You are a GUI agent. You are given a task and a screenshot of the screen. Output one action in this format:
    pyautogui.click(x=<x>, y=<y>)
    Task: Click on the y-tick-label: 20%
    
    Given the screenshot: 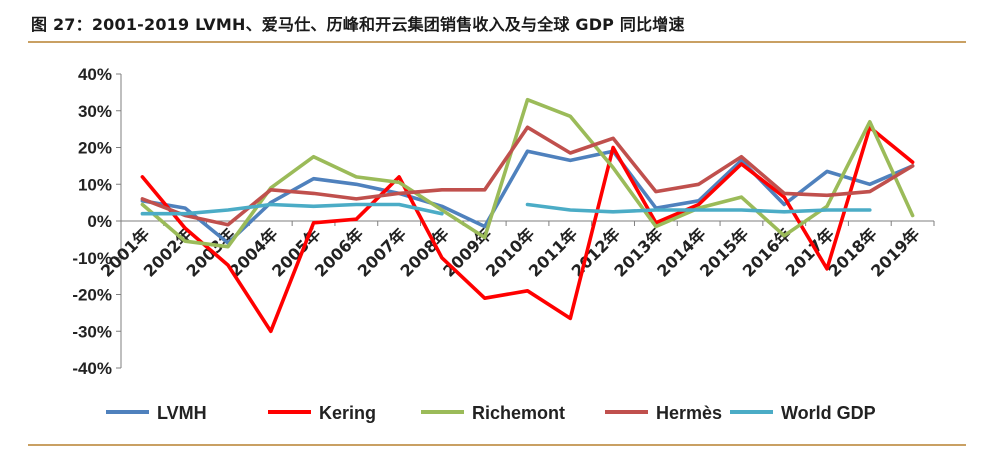 What is the action you would take?
    pyautogui.click(x=95, y=148)
    